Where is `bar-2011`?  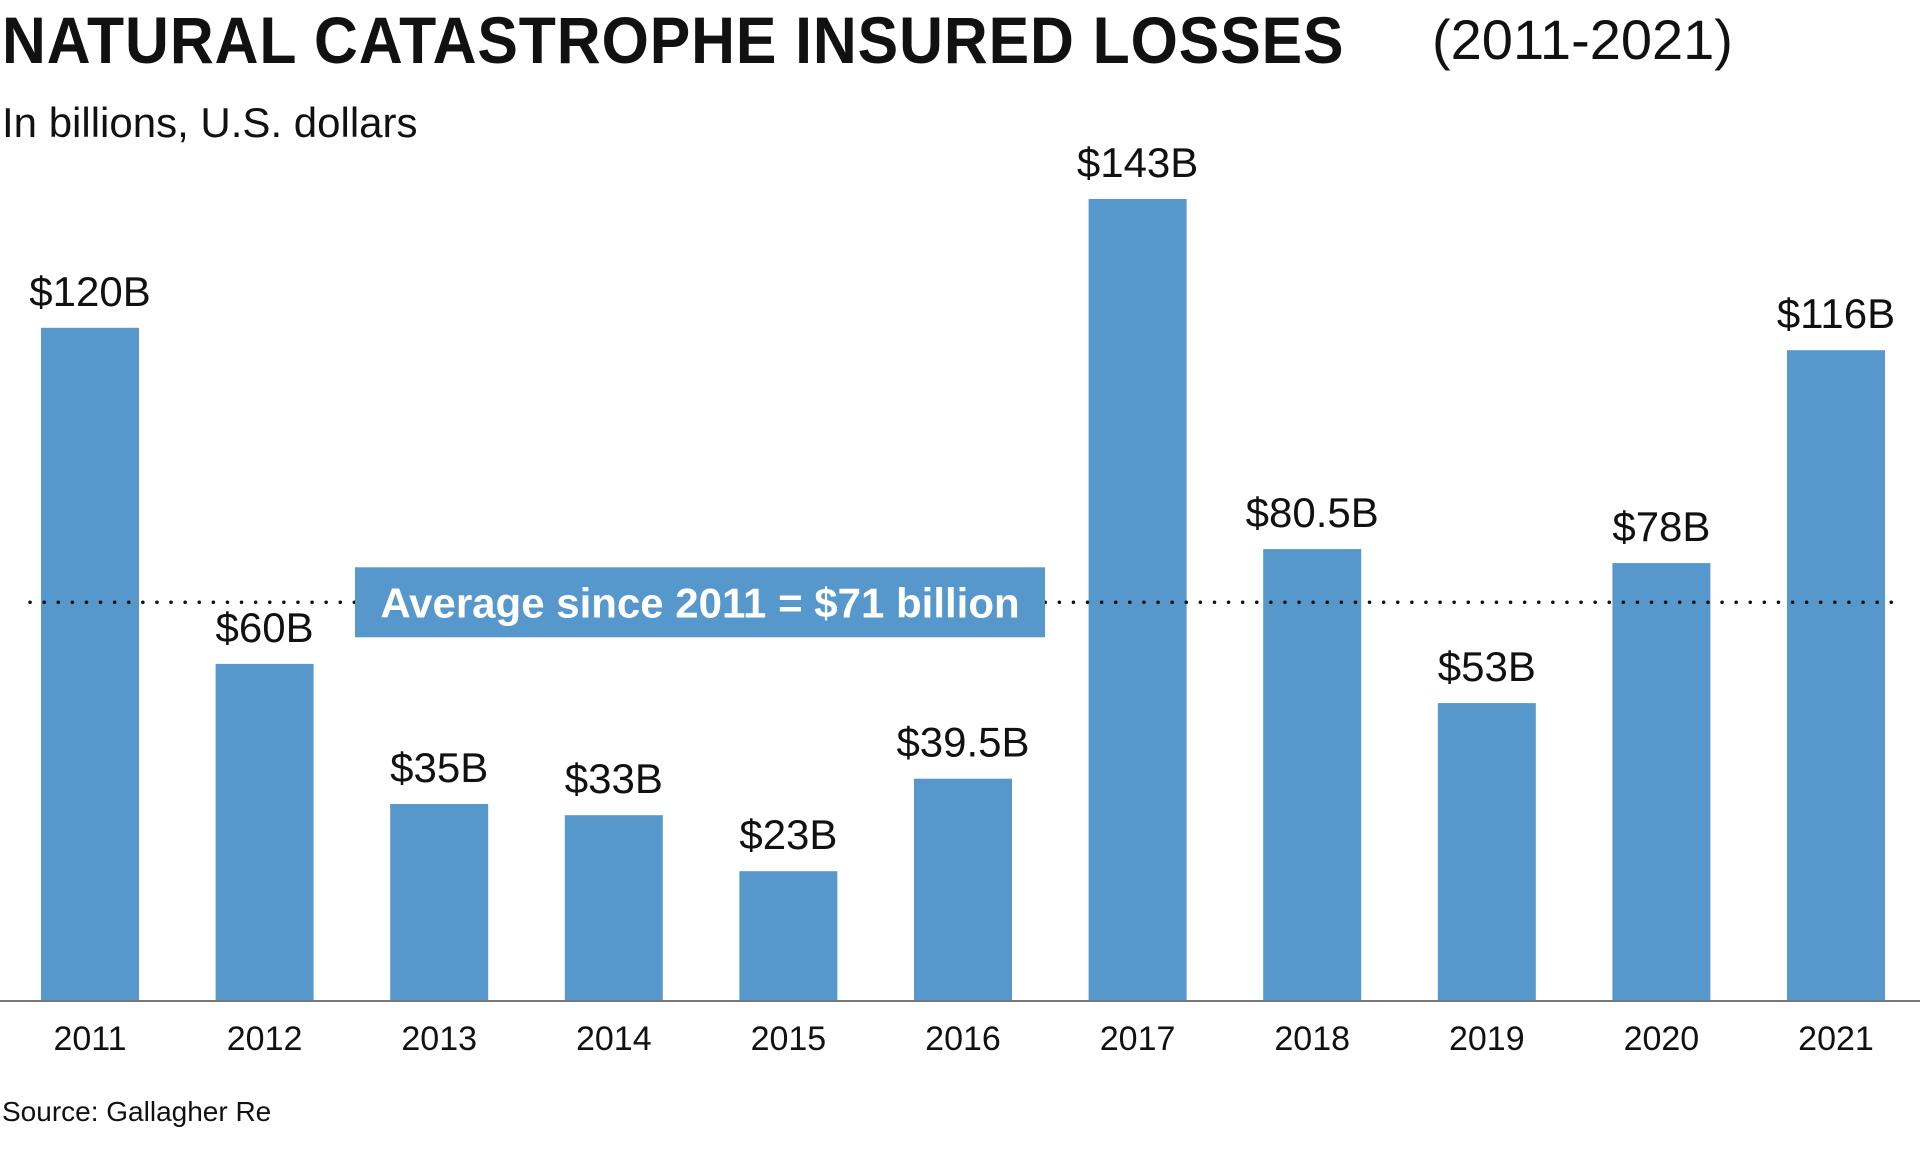
bar-2011 is located at coordinates (90, 663).